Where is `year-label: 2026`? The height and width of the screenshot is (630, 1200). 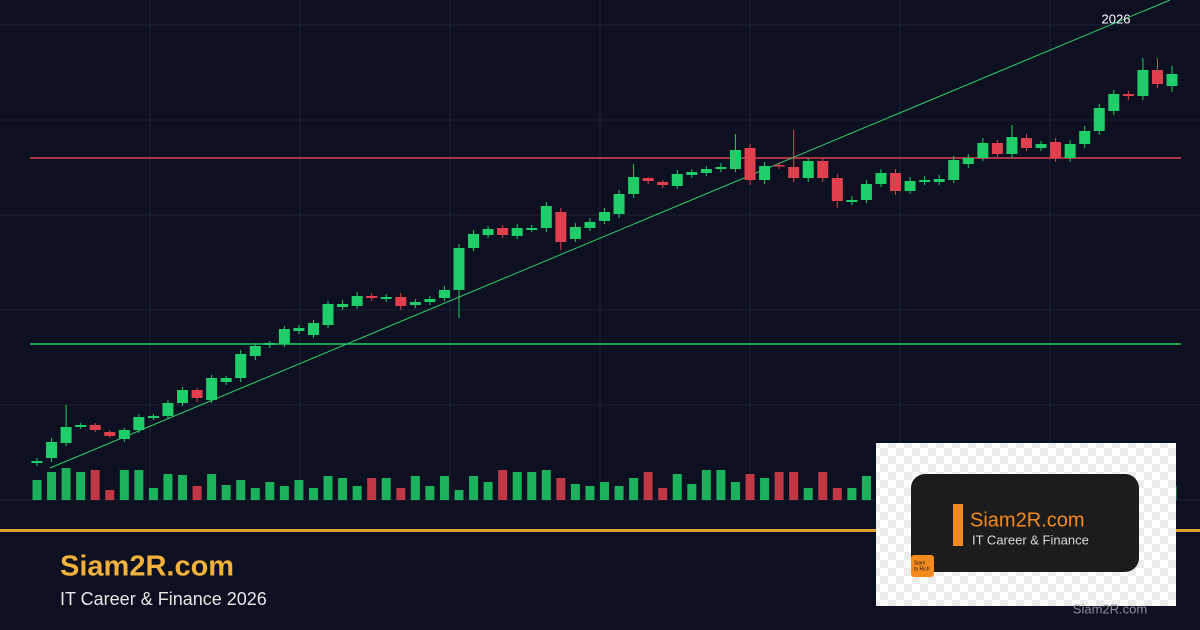
year-label: 2026 is located at coordinates (1116, 18).